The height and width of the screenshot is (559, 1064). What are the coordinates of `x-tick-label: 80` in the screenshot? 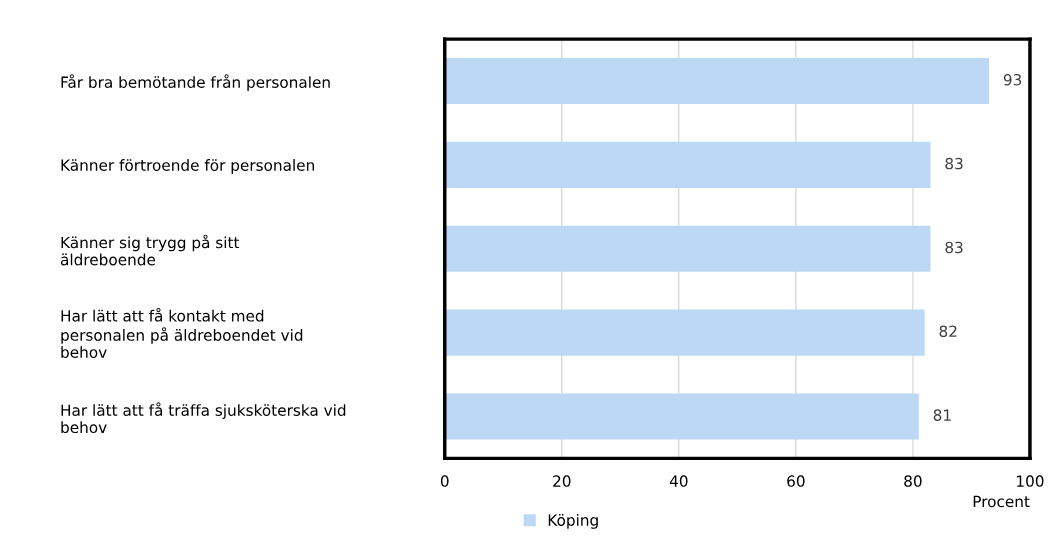 It's located at (913, 481).